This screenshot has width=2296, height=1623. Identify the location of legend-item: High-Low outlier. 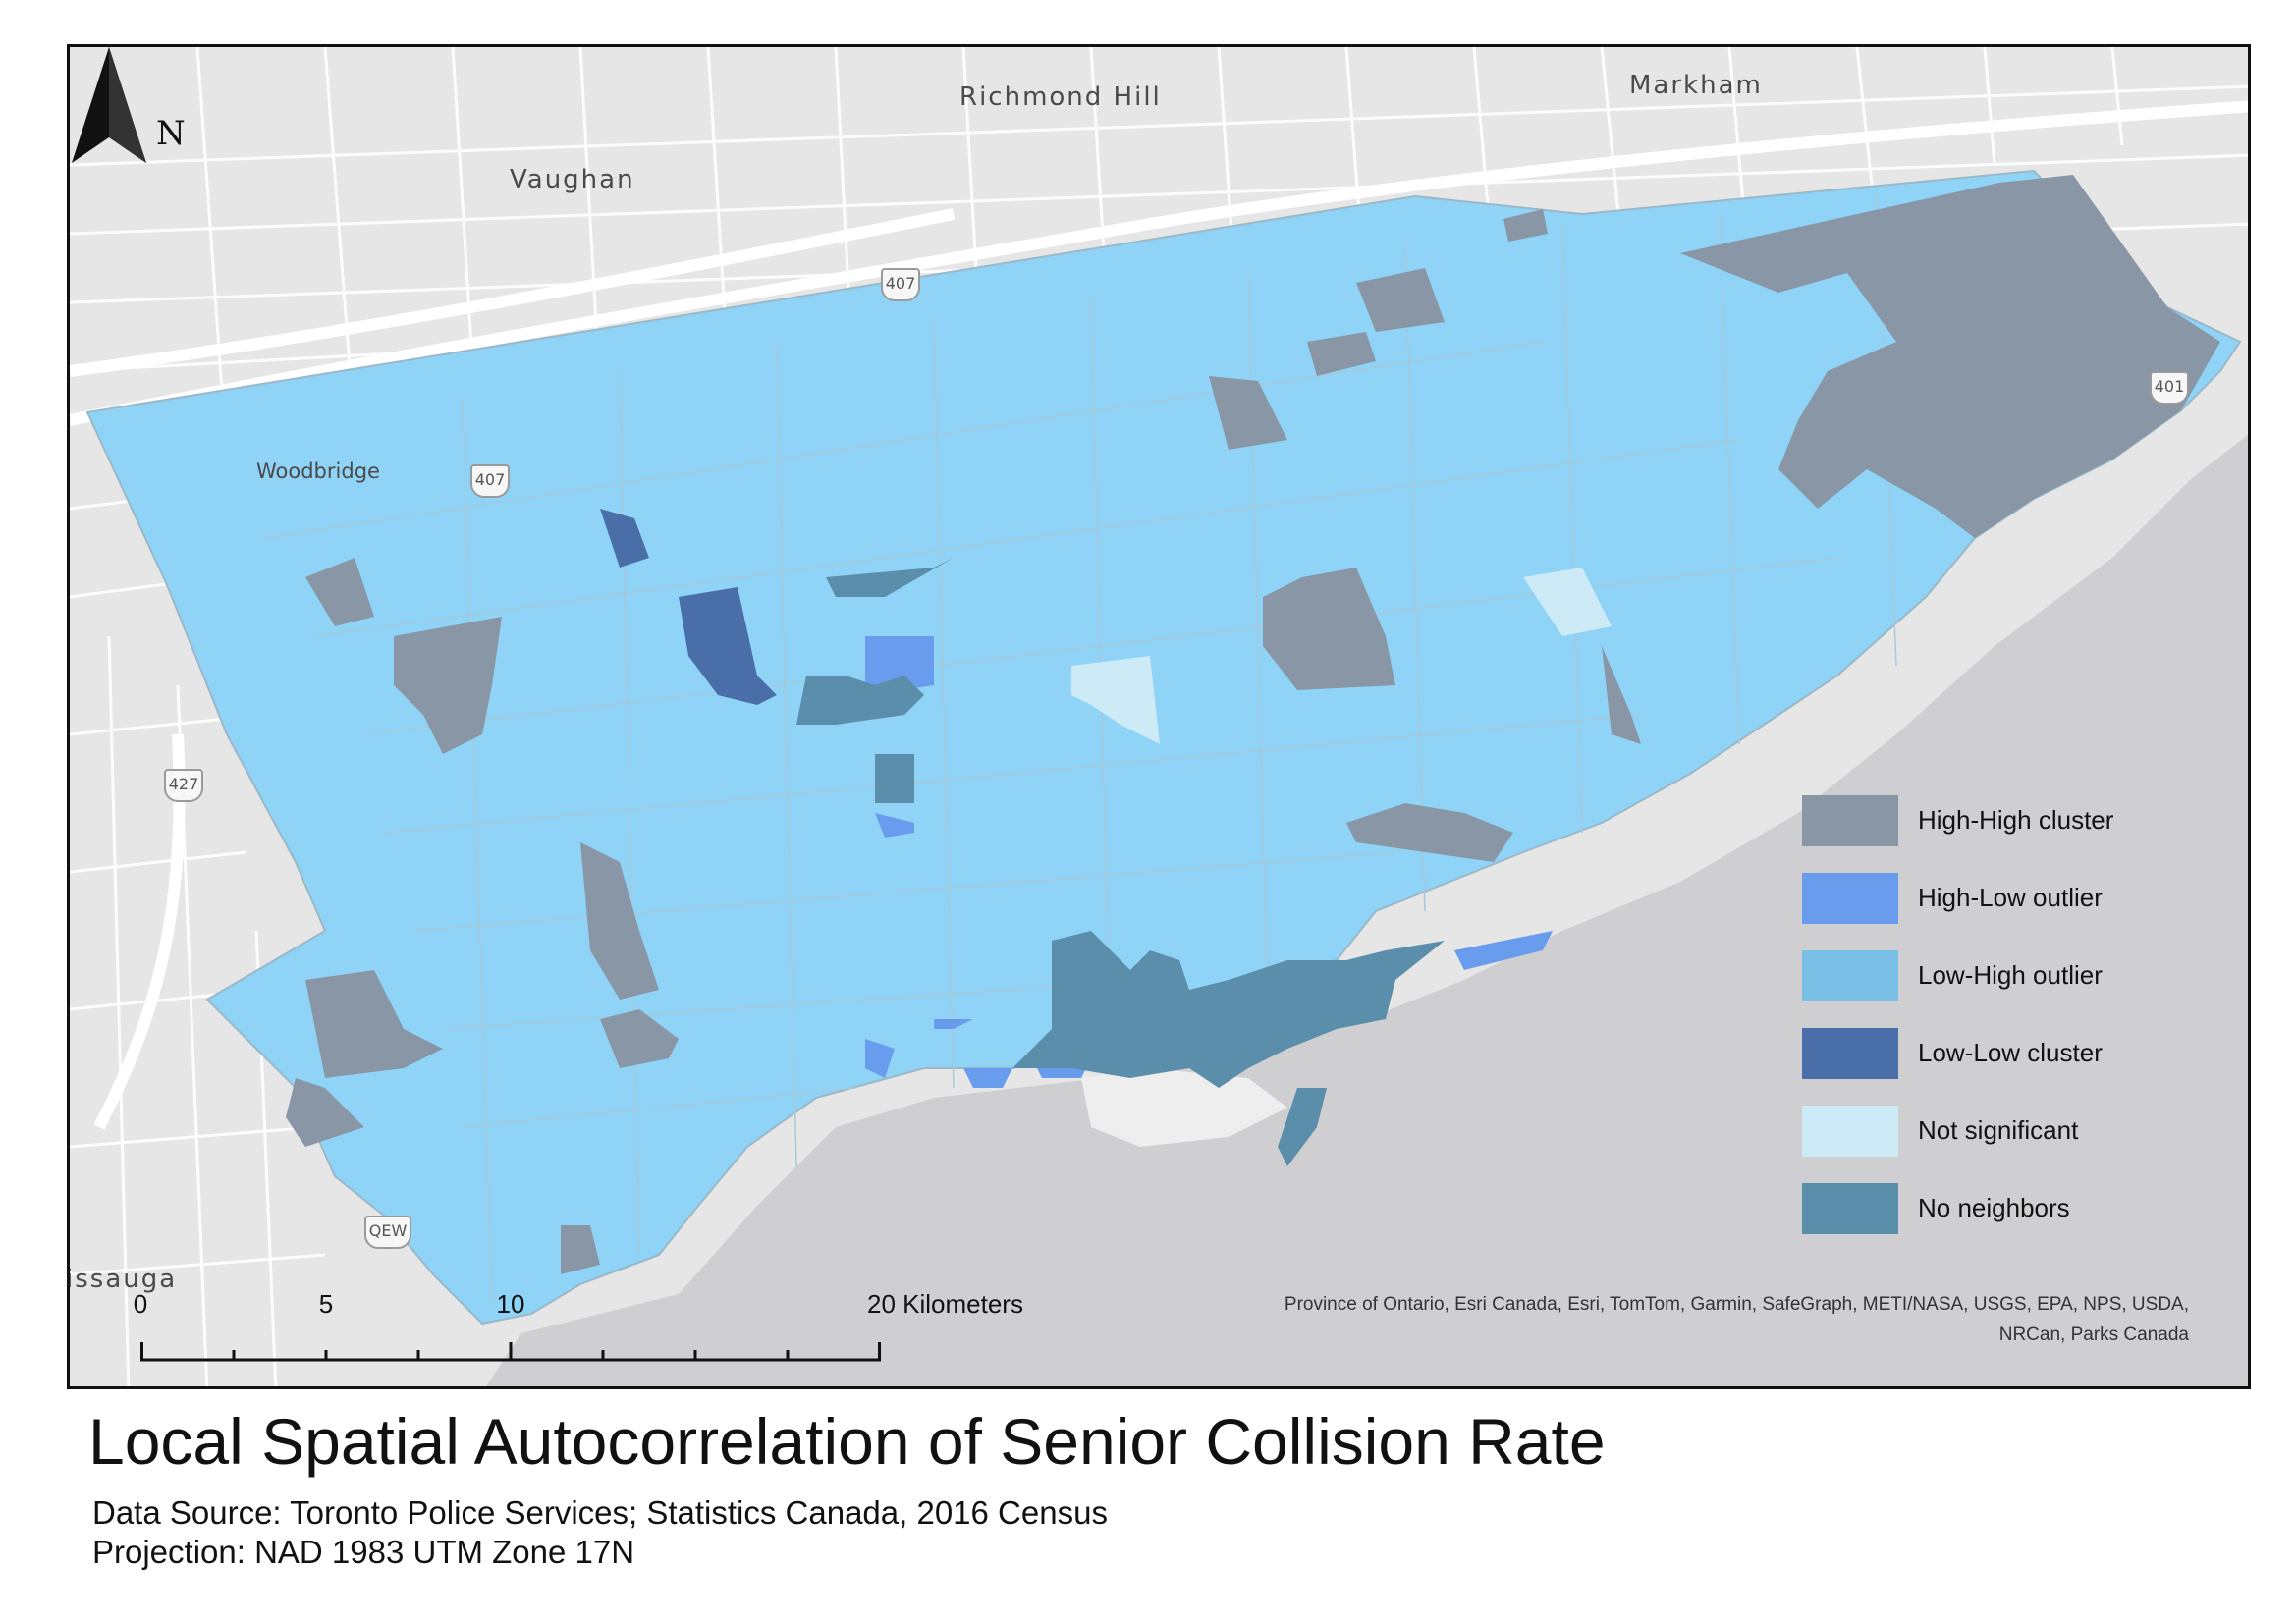
(1979, 911).